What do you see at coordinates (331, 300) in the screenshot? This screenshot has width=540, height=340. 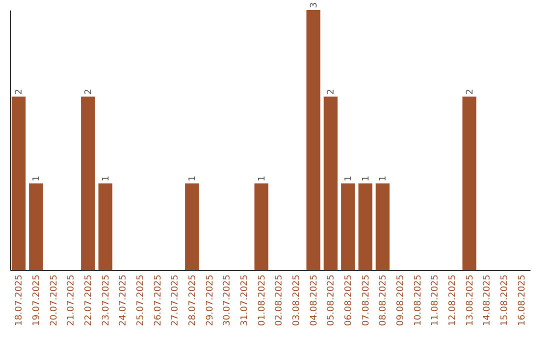 I see `x-tick-label: 05.08.2025` at bounding box center [331, 300].